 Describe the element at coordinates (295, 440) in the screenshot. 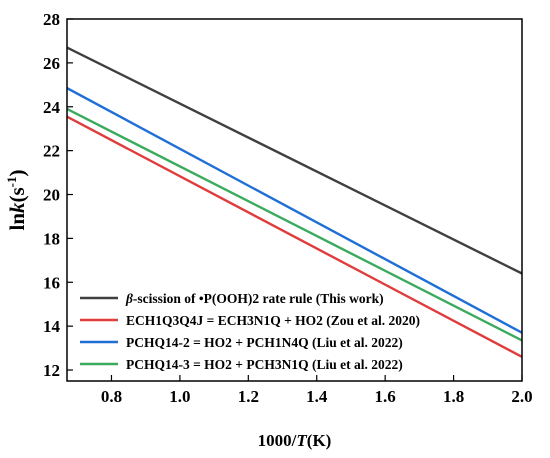

I see `x-axis-label: 1000/T(K)` at that location.